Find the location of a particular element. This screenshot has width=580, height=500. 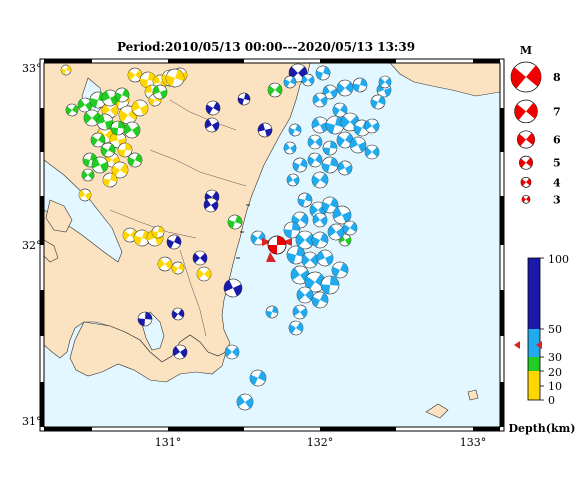

depth-tick-100: 100 is located at coordinates (558, 259).